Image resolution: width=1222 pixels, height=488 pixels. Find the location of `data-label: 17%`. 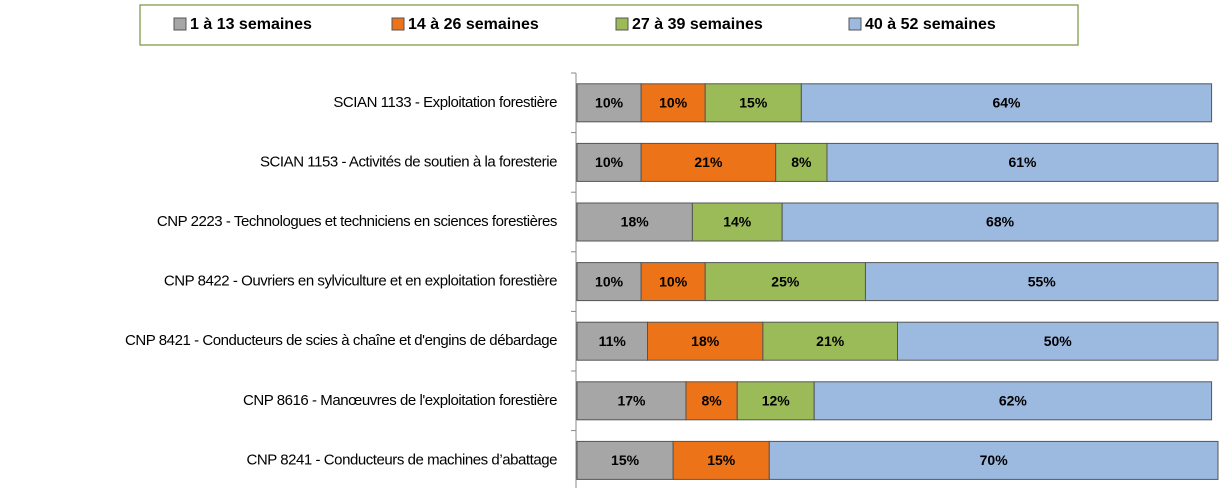

data-label: 17% is located at coordinates (631, 401).